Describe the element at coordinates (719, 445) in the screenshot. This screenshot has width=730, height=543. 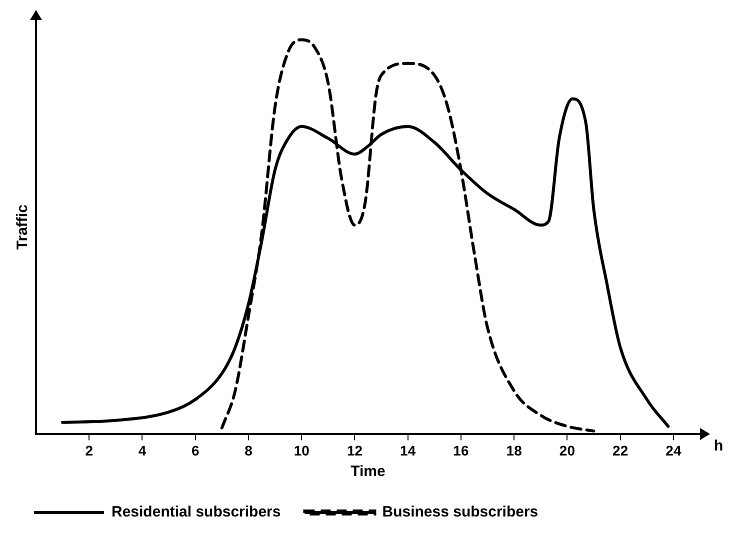
I see `text: h` at that location.